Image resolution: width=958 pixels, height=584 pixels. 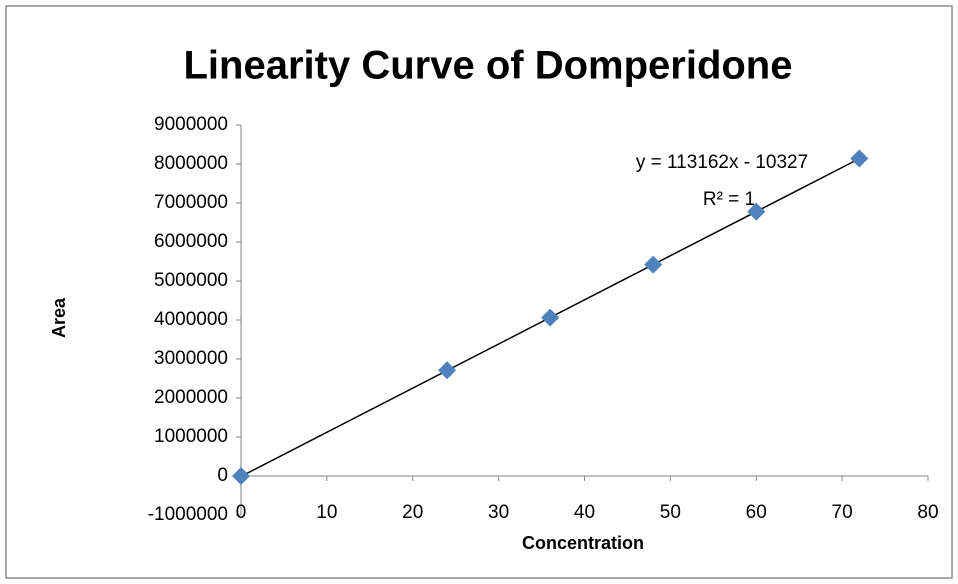 I want to click on y-tick-label: 3000000, so click(x=191, y=358).